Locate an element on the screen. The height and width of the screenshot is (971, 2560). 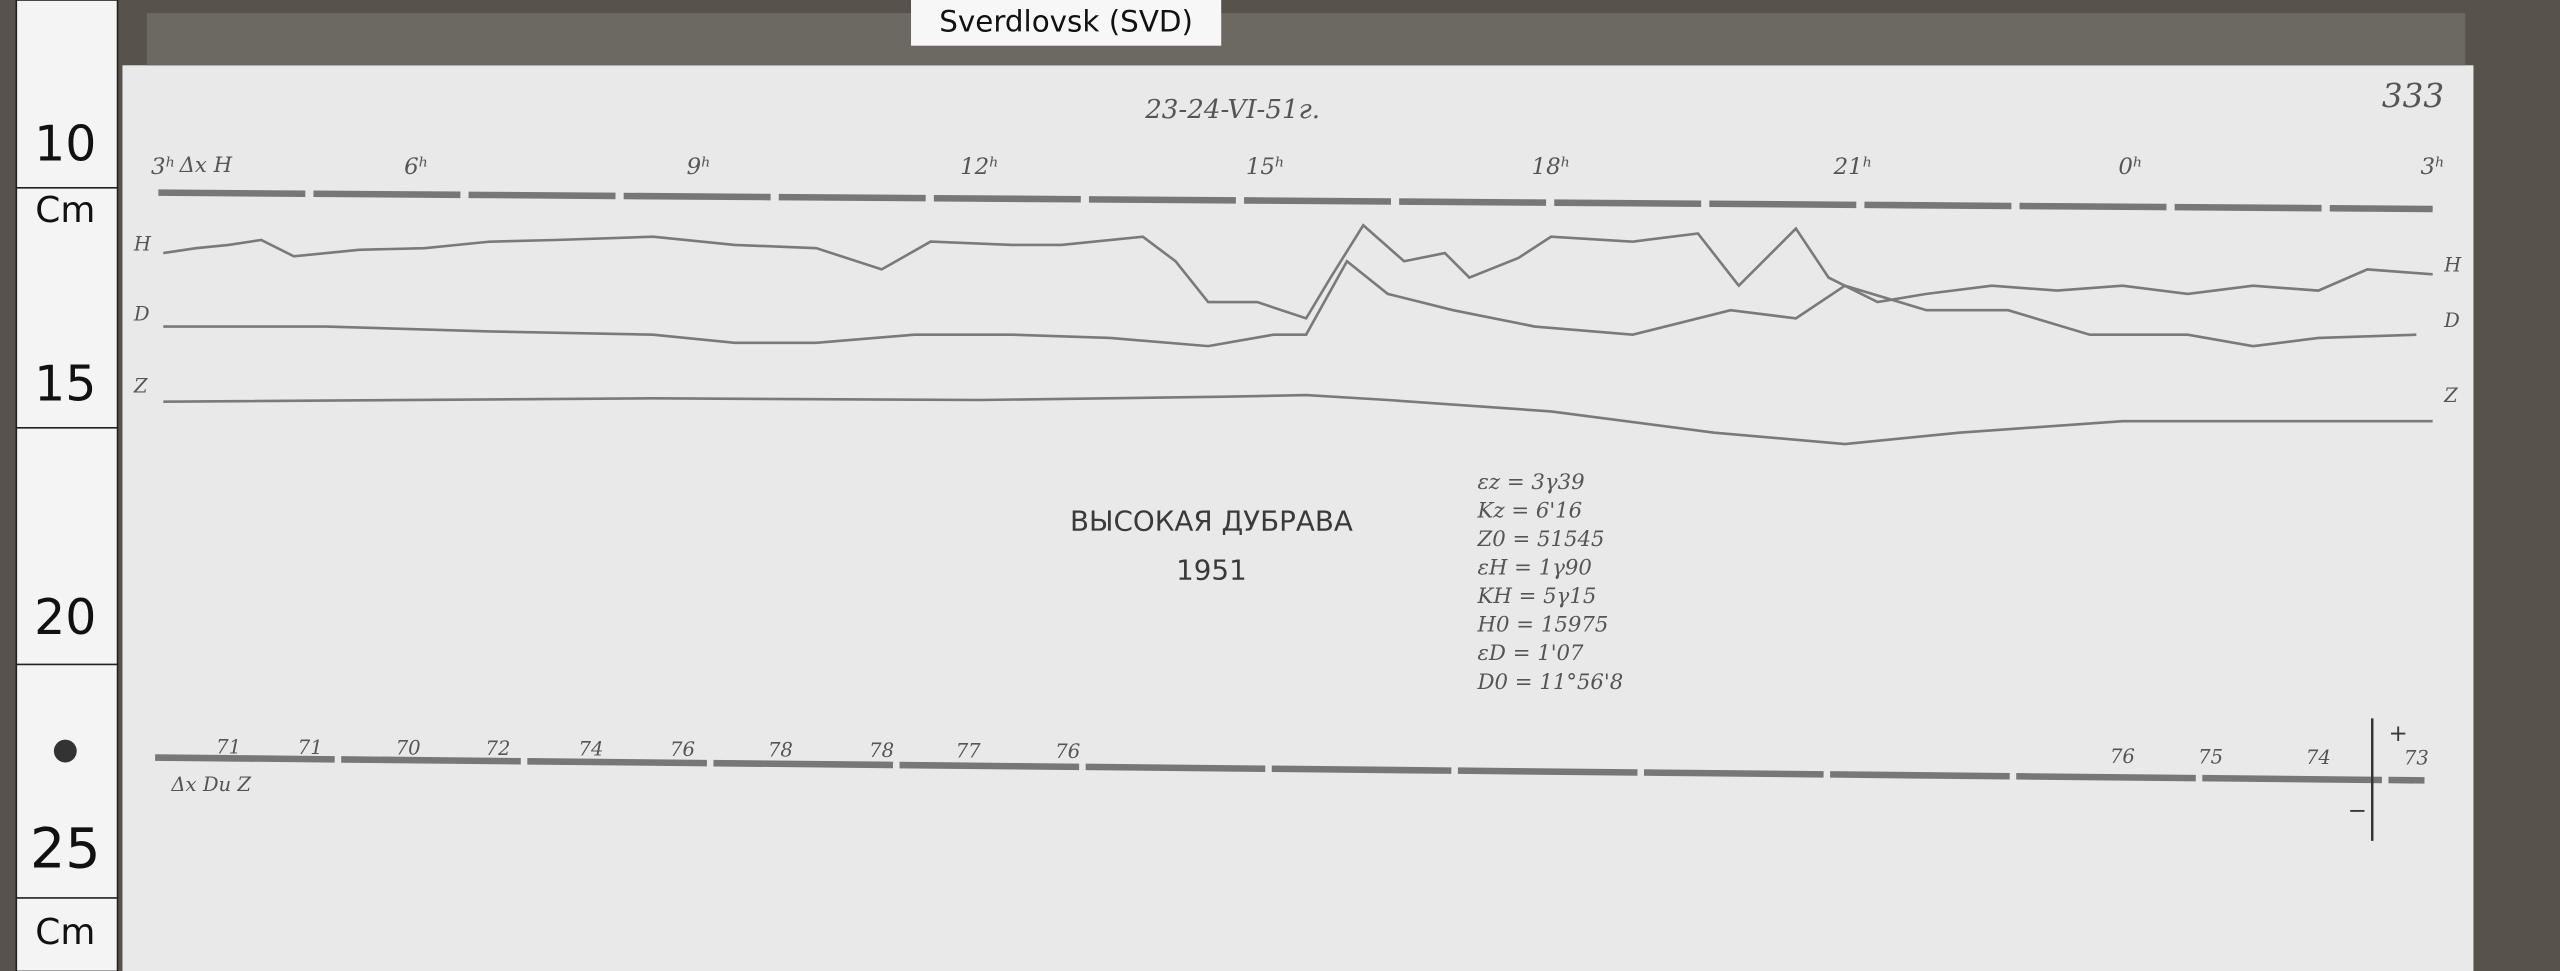
hour-mark: 0ʰ is located at coordinates (2130, 167).